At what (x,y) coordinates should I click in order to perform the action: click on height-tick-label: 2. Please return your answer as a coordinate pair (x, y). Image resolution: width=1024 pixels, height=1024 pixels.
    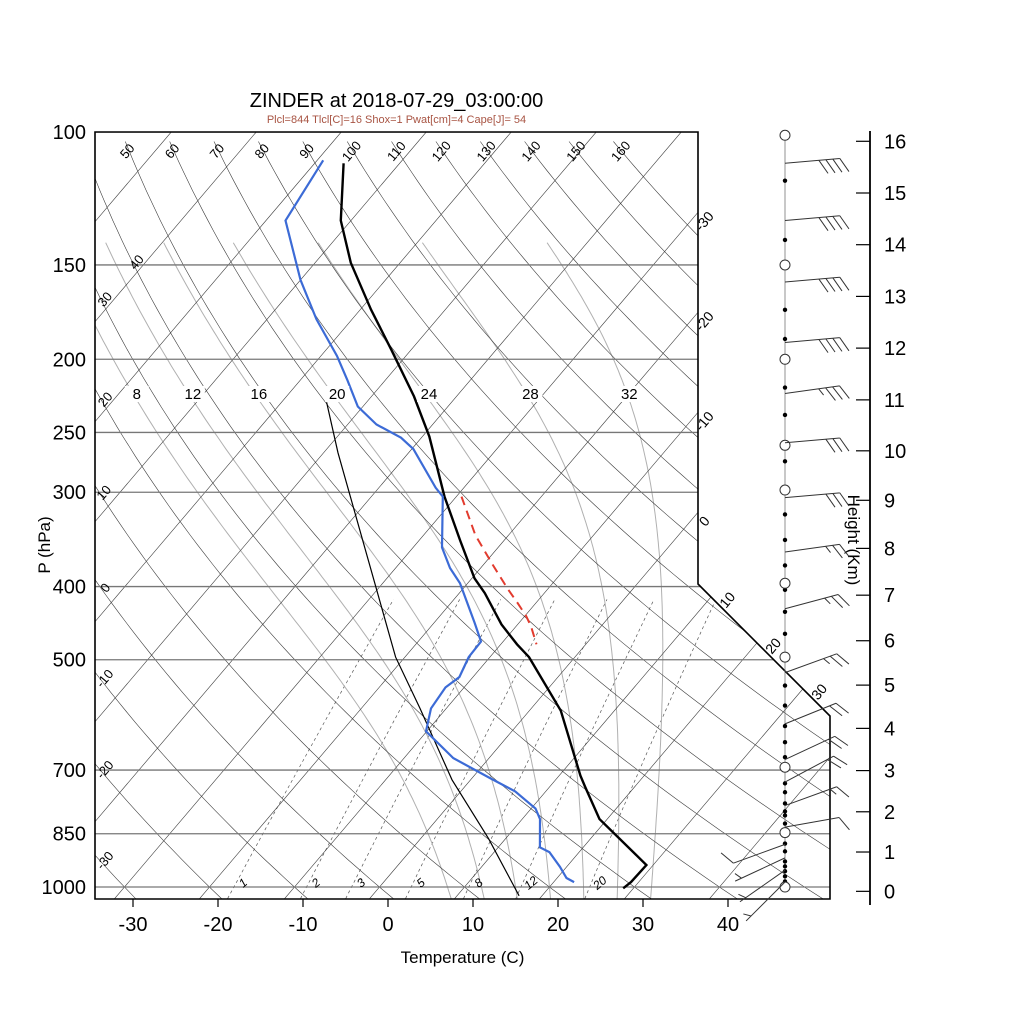
    Looking at the image, I should click on (889, 813).